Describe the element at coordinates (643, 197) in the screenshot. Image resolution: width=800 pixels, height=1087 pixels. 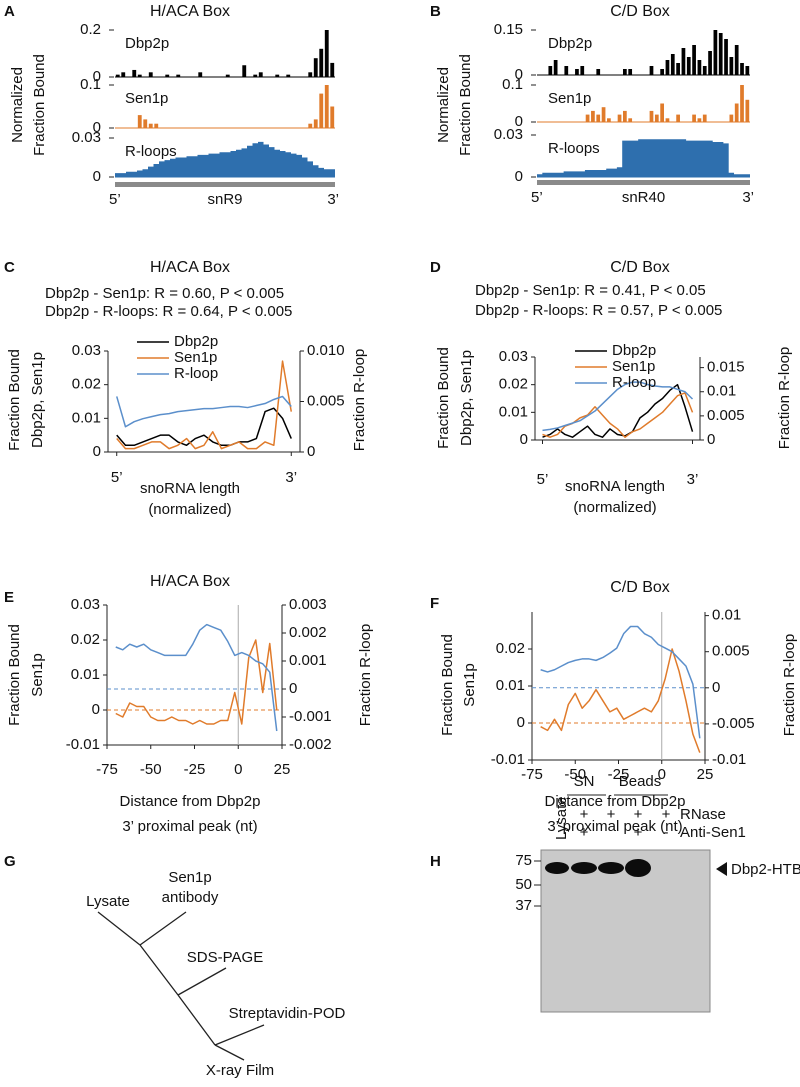
I see `gene-name: snR40` at that location.